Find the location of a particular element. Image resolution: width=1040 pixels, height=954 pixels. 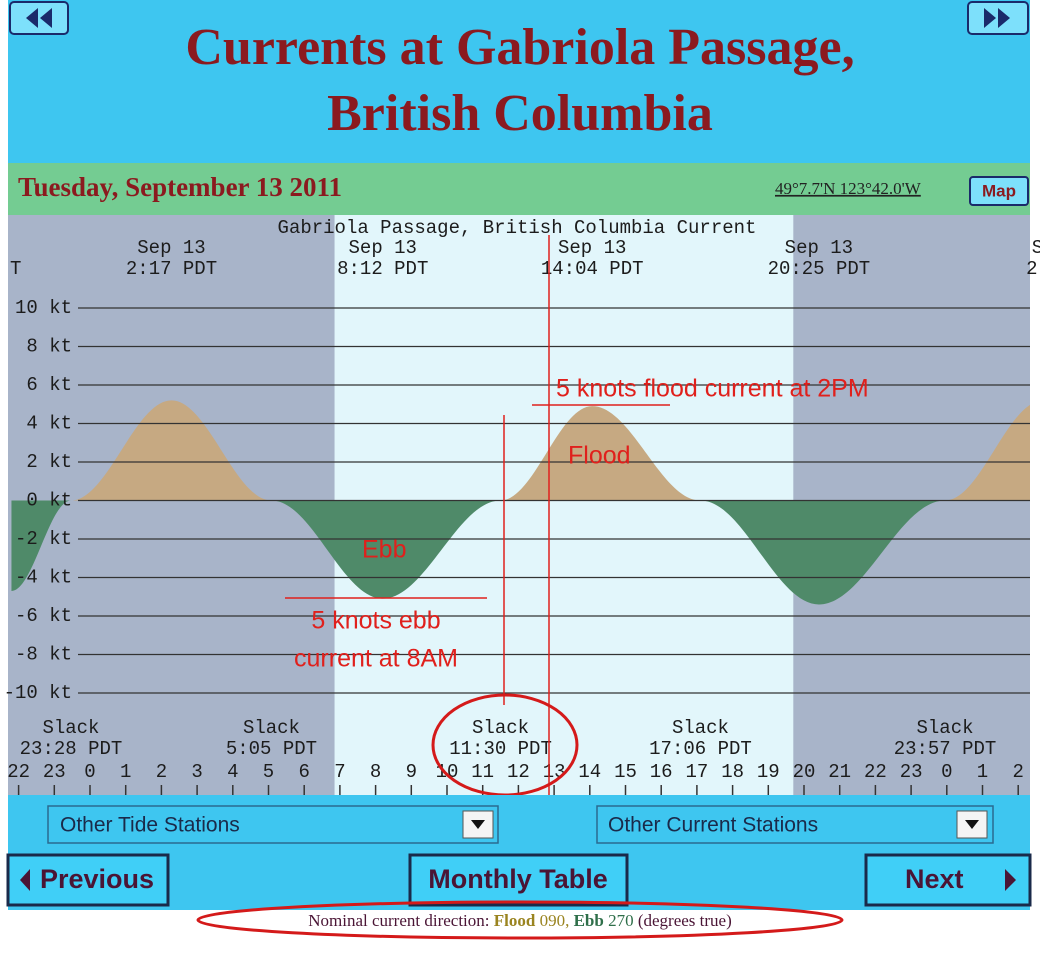

rewind-button is located at coordinates (39, 18).